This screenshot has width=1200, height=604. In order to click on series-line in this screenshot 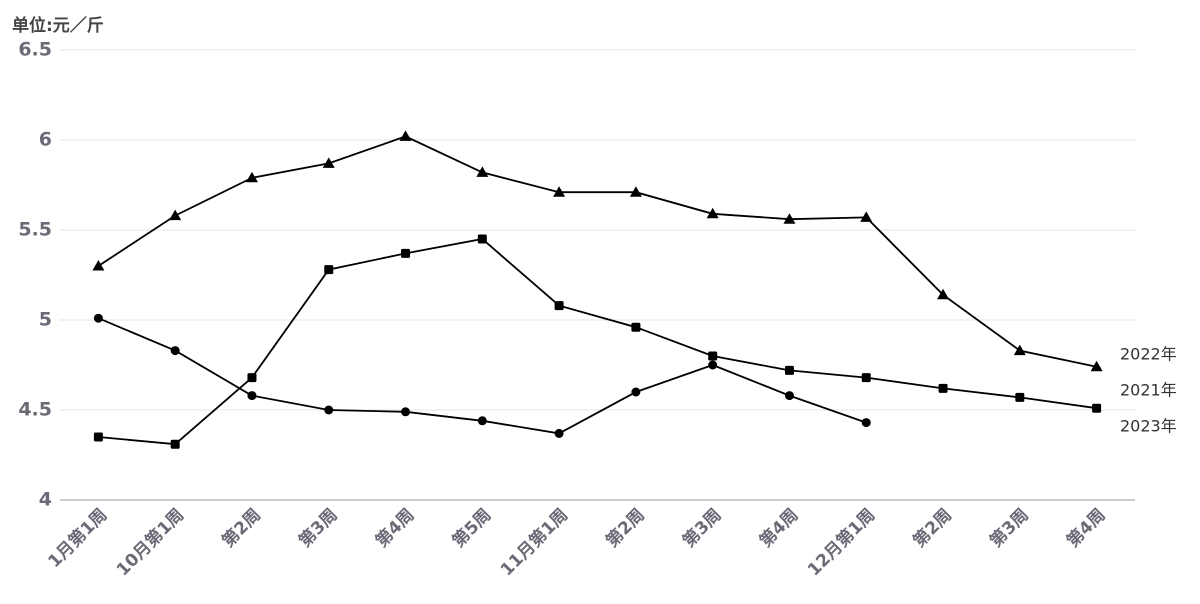, I will do `click(482, 376)`.